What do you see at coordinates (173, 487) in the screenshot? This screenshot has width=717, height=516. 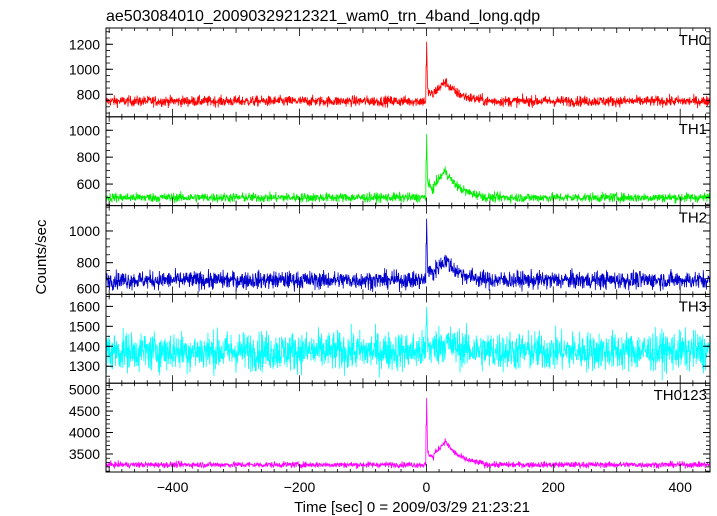 I see `x-tick-label: −400` at bounding box center [173, 487].